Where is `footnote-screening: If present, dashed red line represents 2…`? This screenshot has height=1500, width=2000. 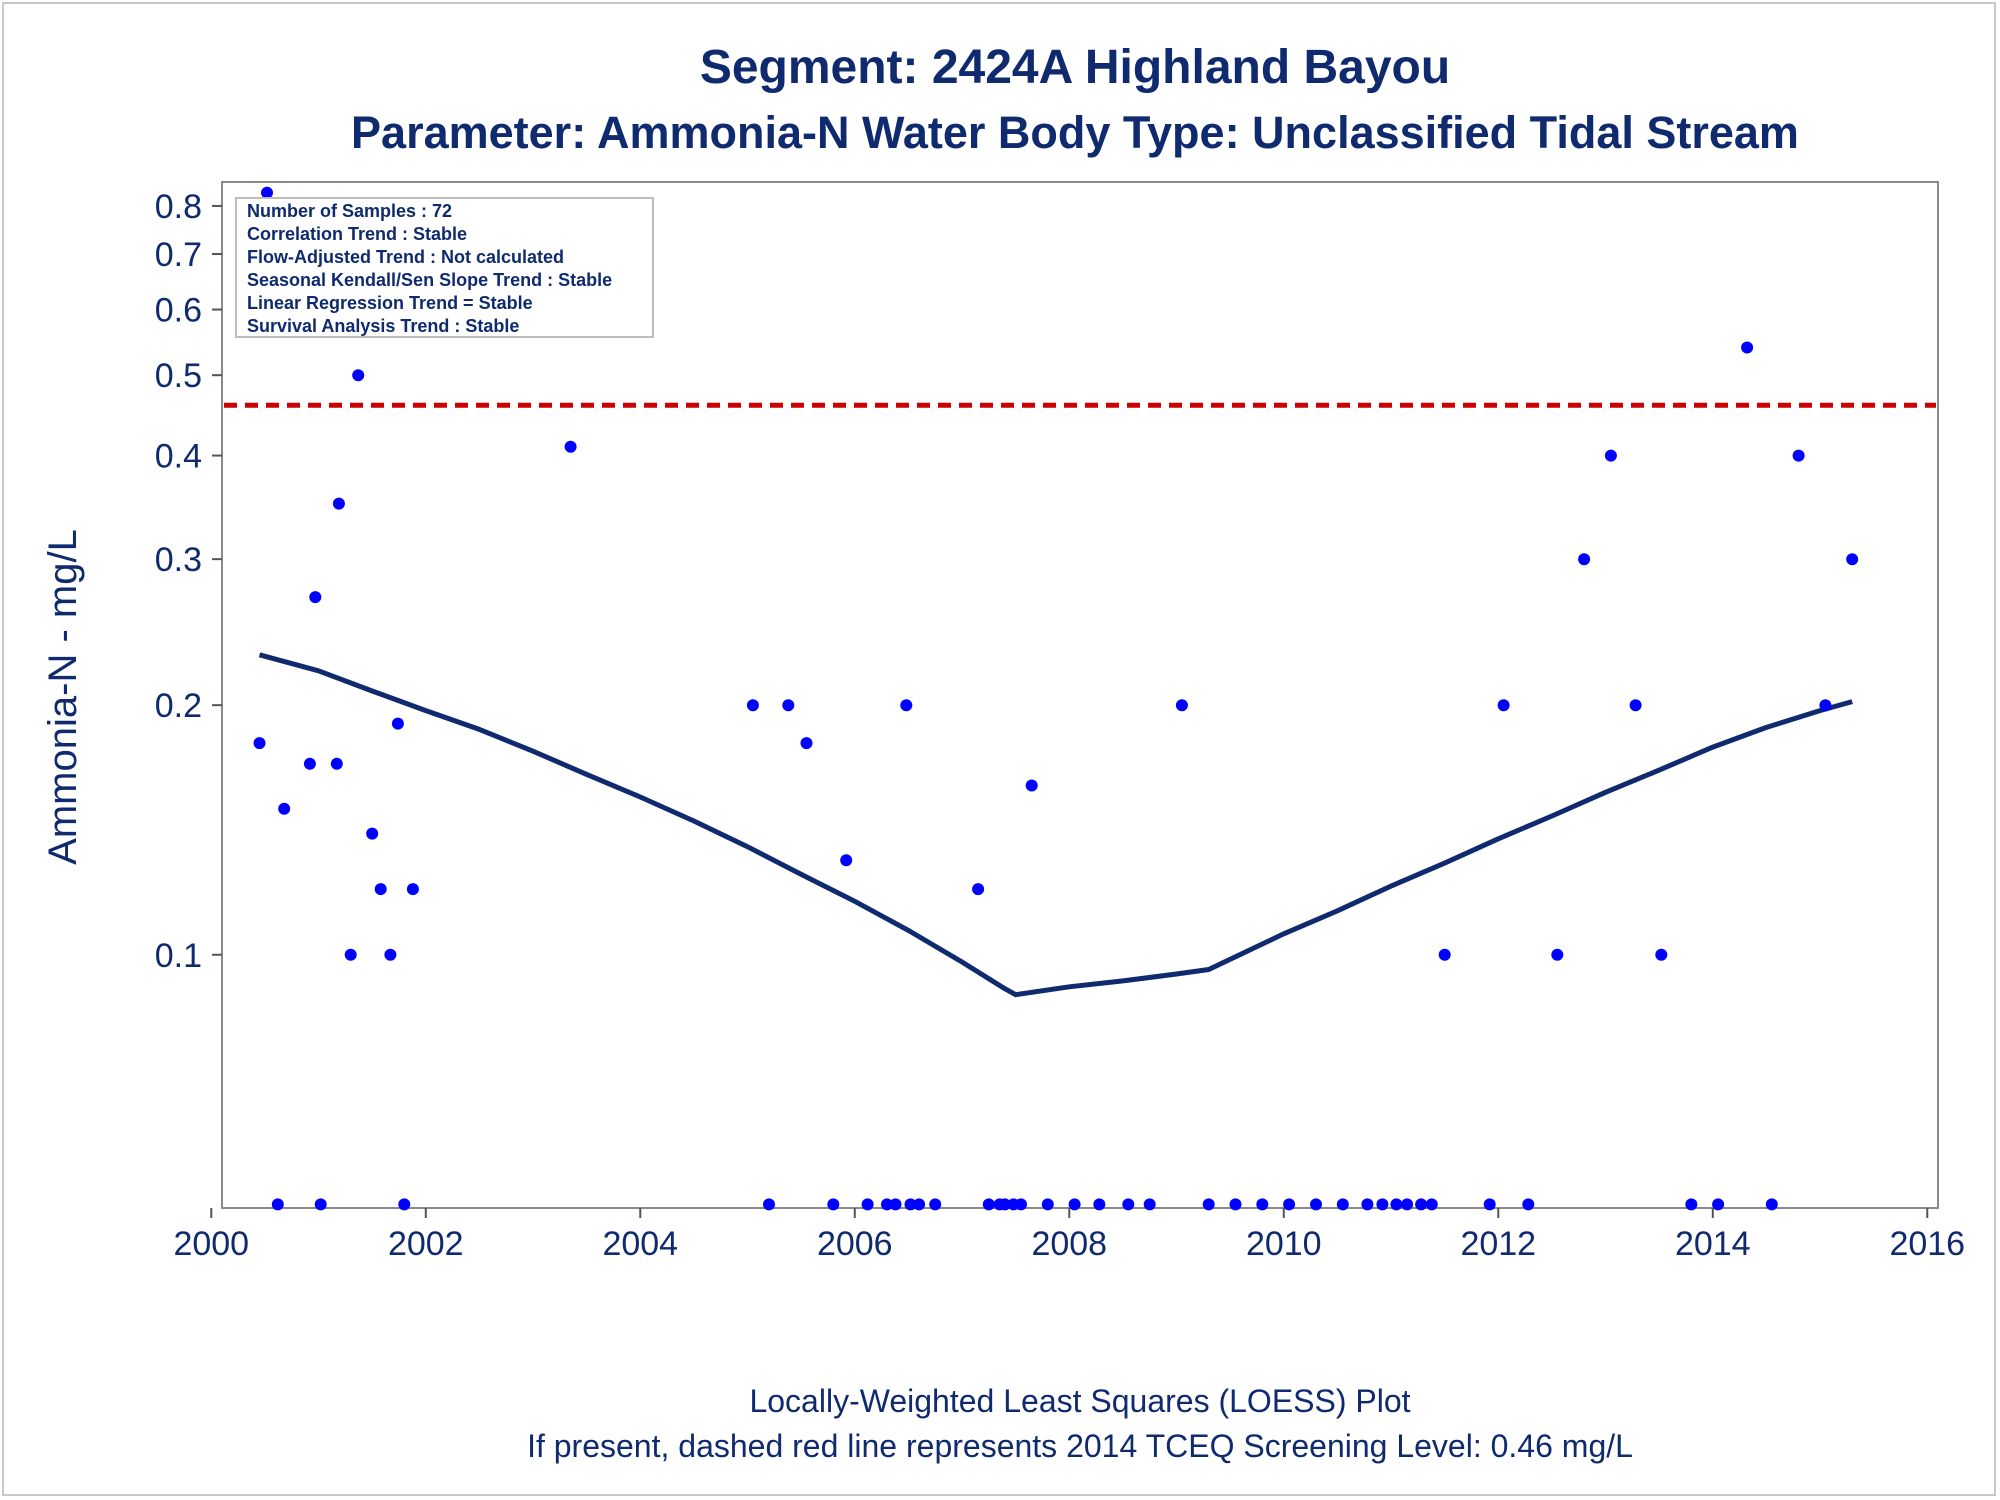
footnote-screening: If present, dashed red line represents 2… is located at coordinates (1080, 1446).